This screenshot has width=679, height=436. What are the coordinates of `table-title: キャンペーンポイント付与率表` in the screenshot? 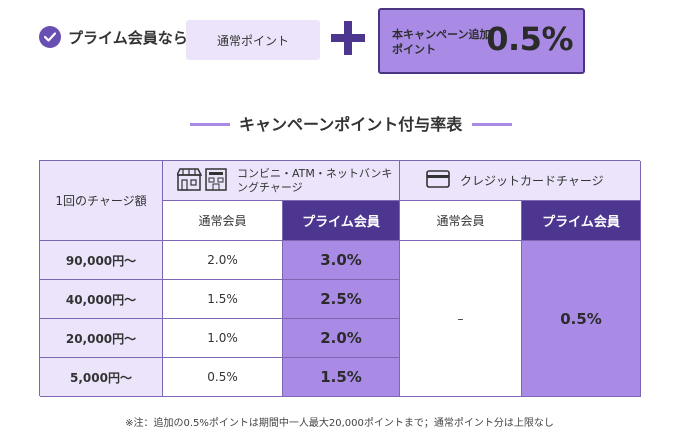 It's located at (351, 124).